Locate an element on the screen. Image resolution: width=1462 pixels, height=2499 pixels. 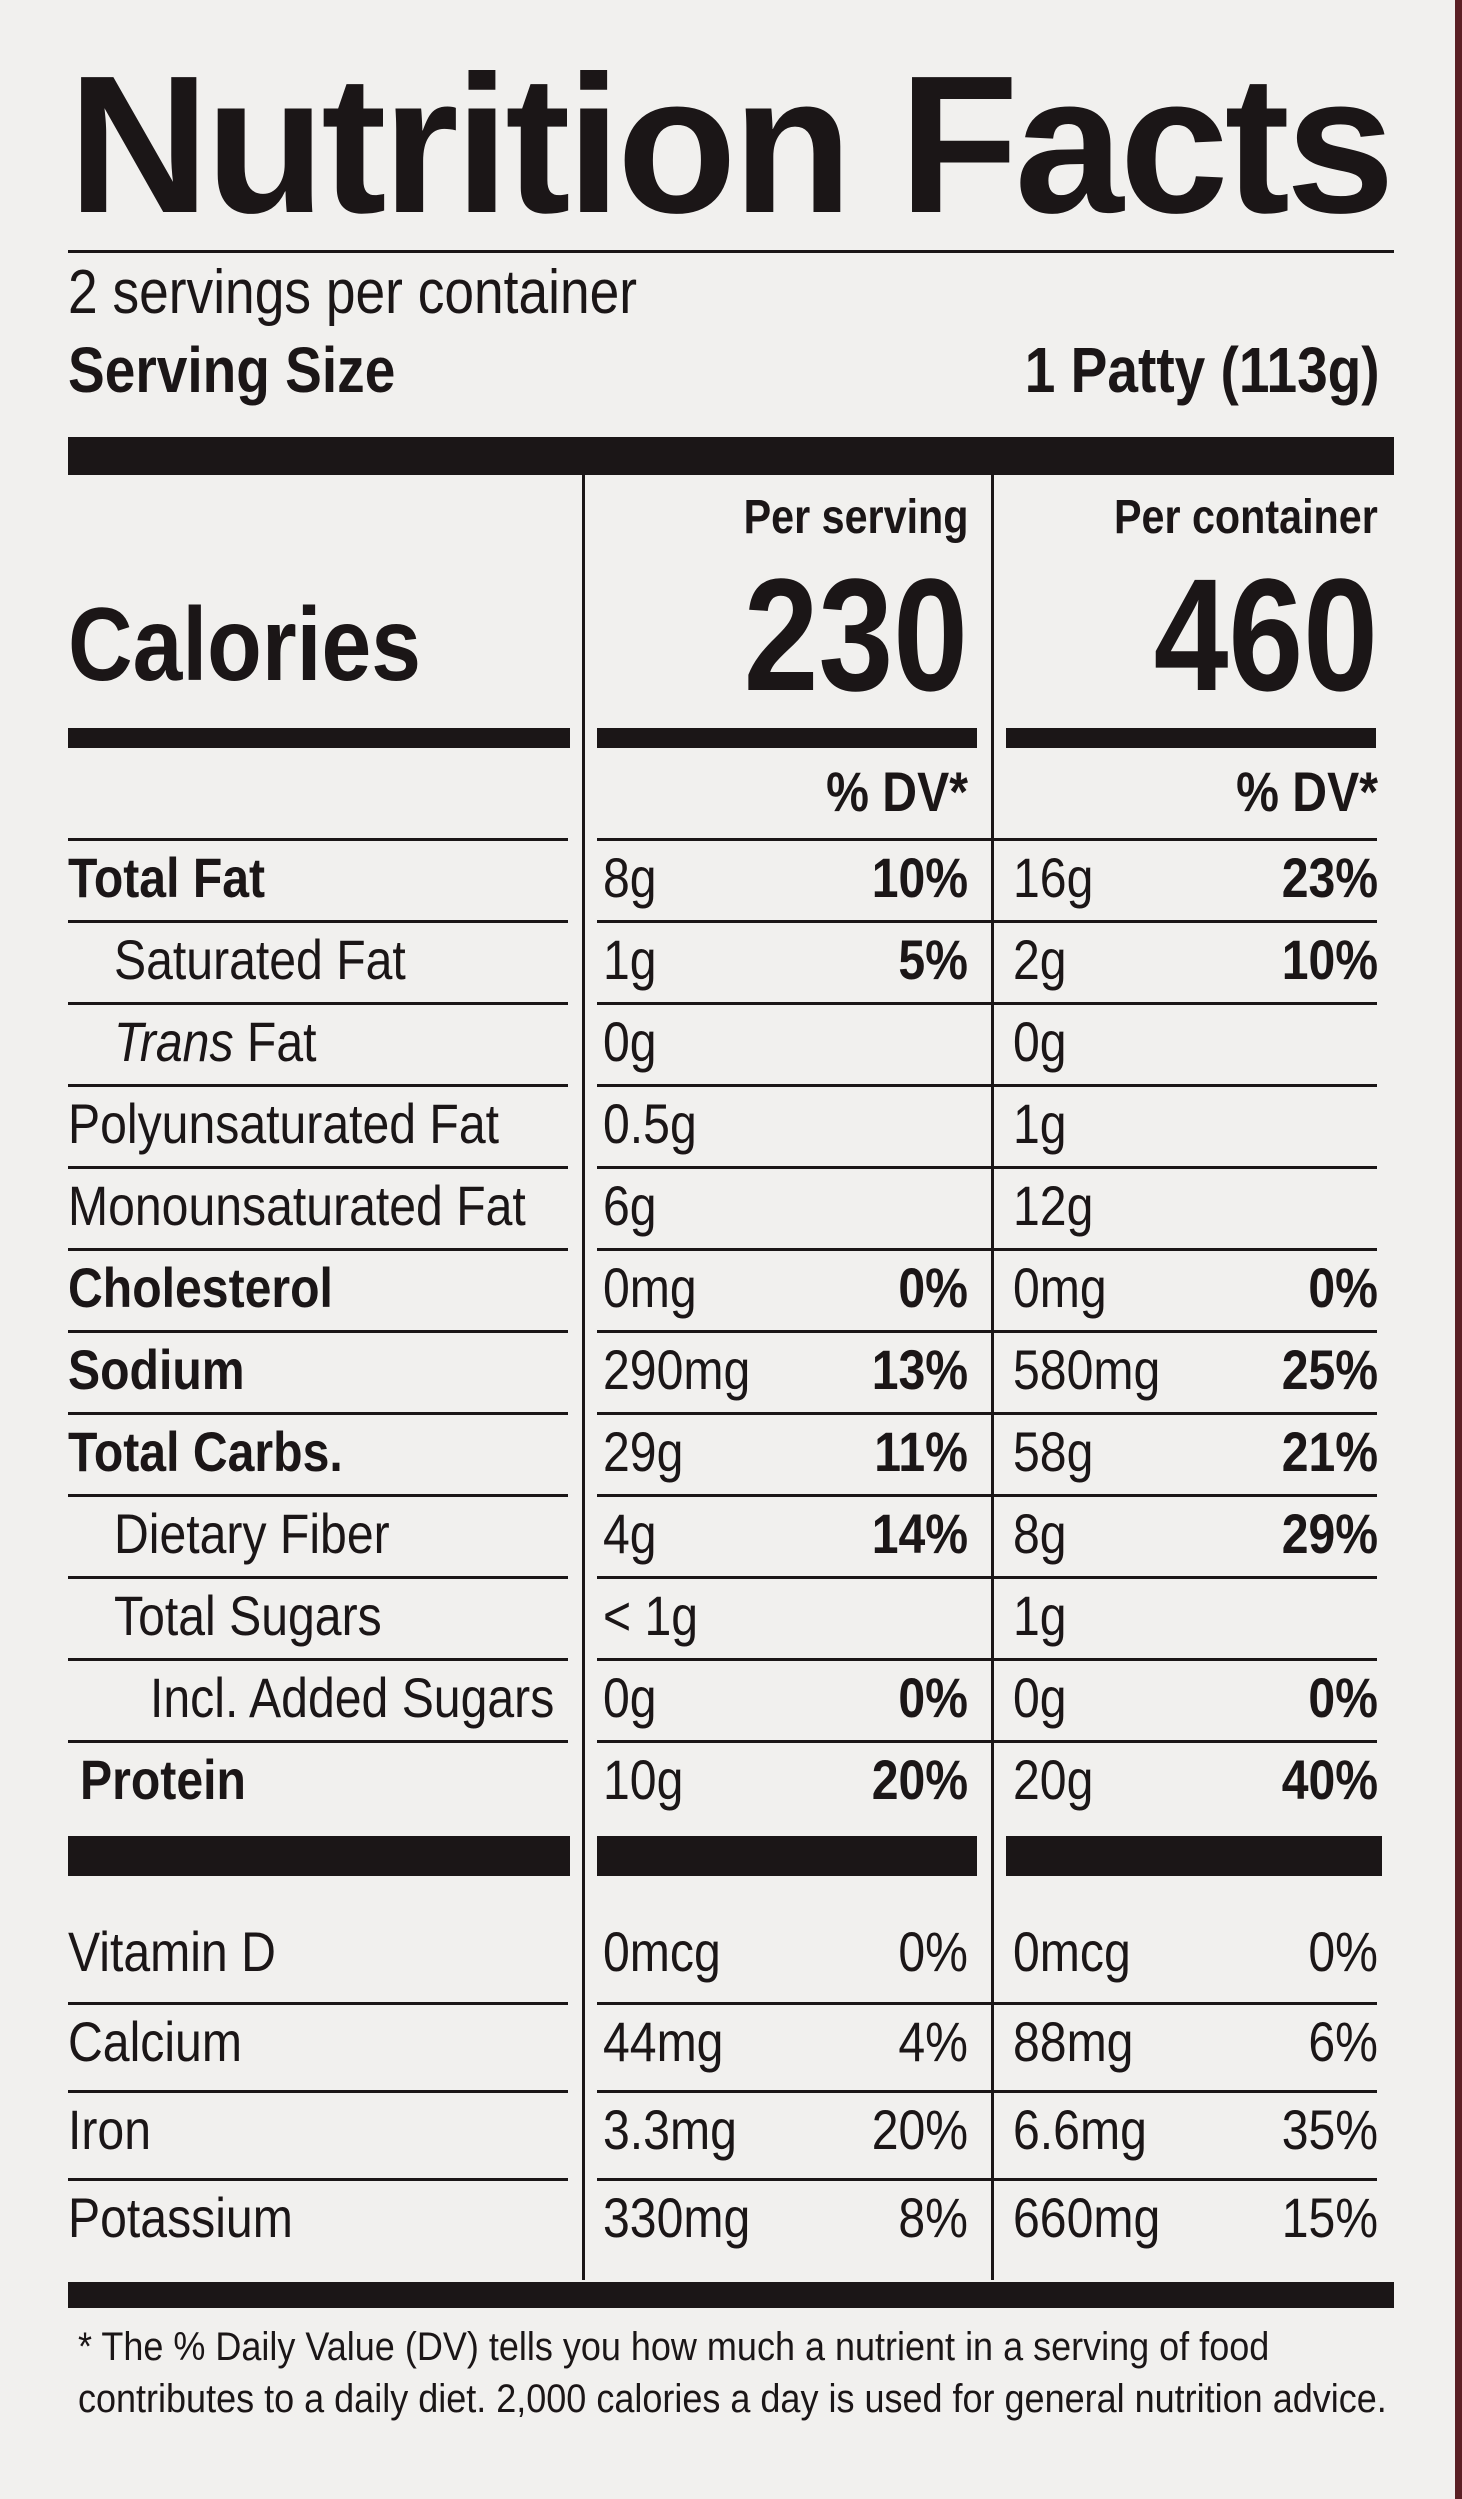
amt-serving: 330mg is located at coordinates (677, 2217).